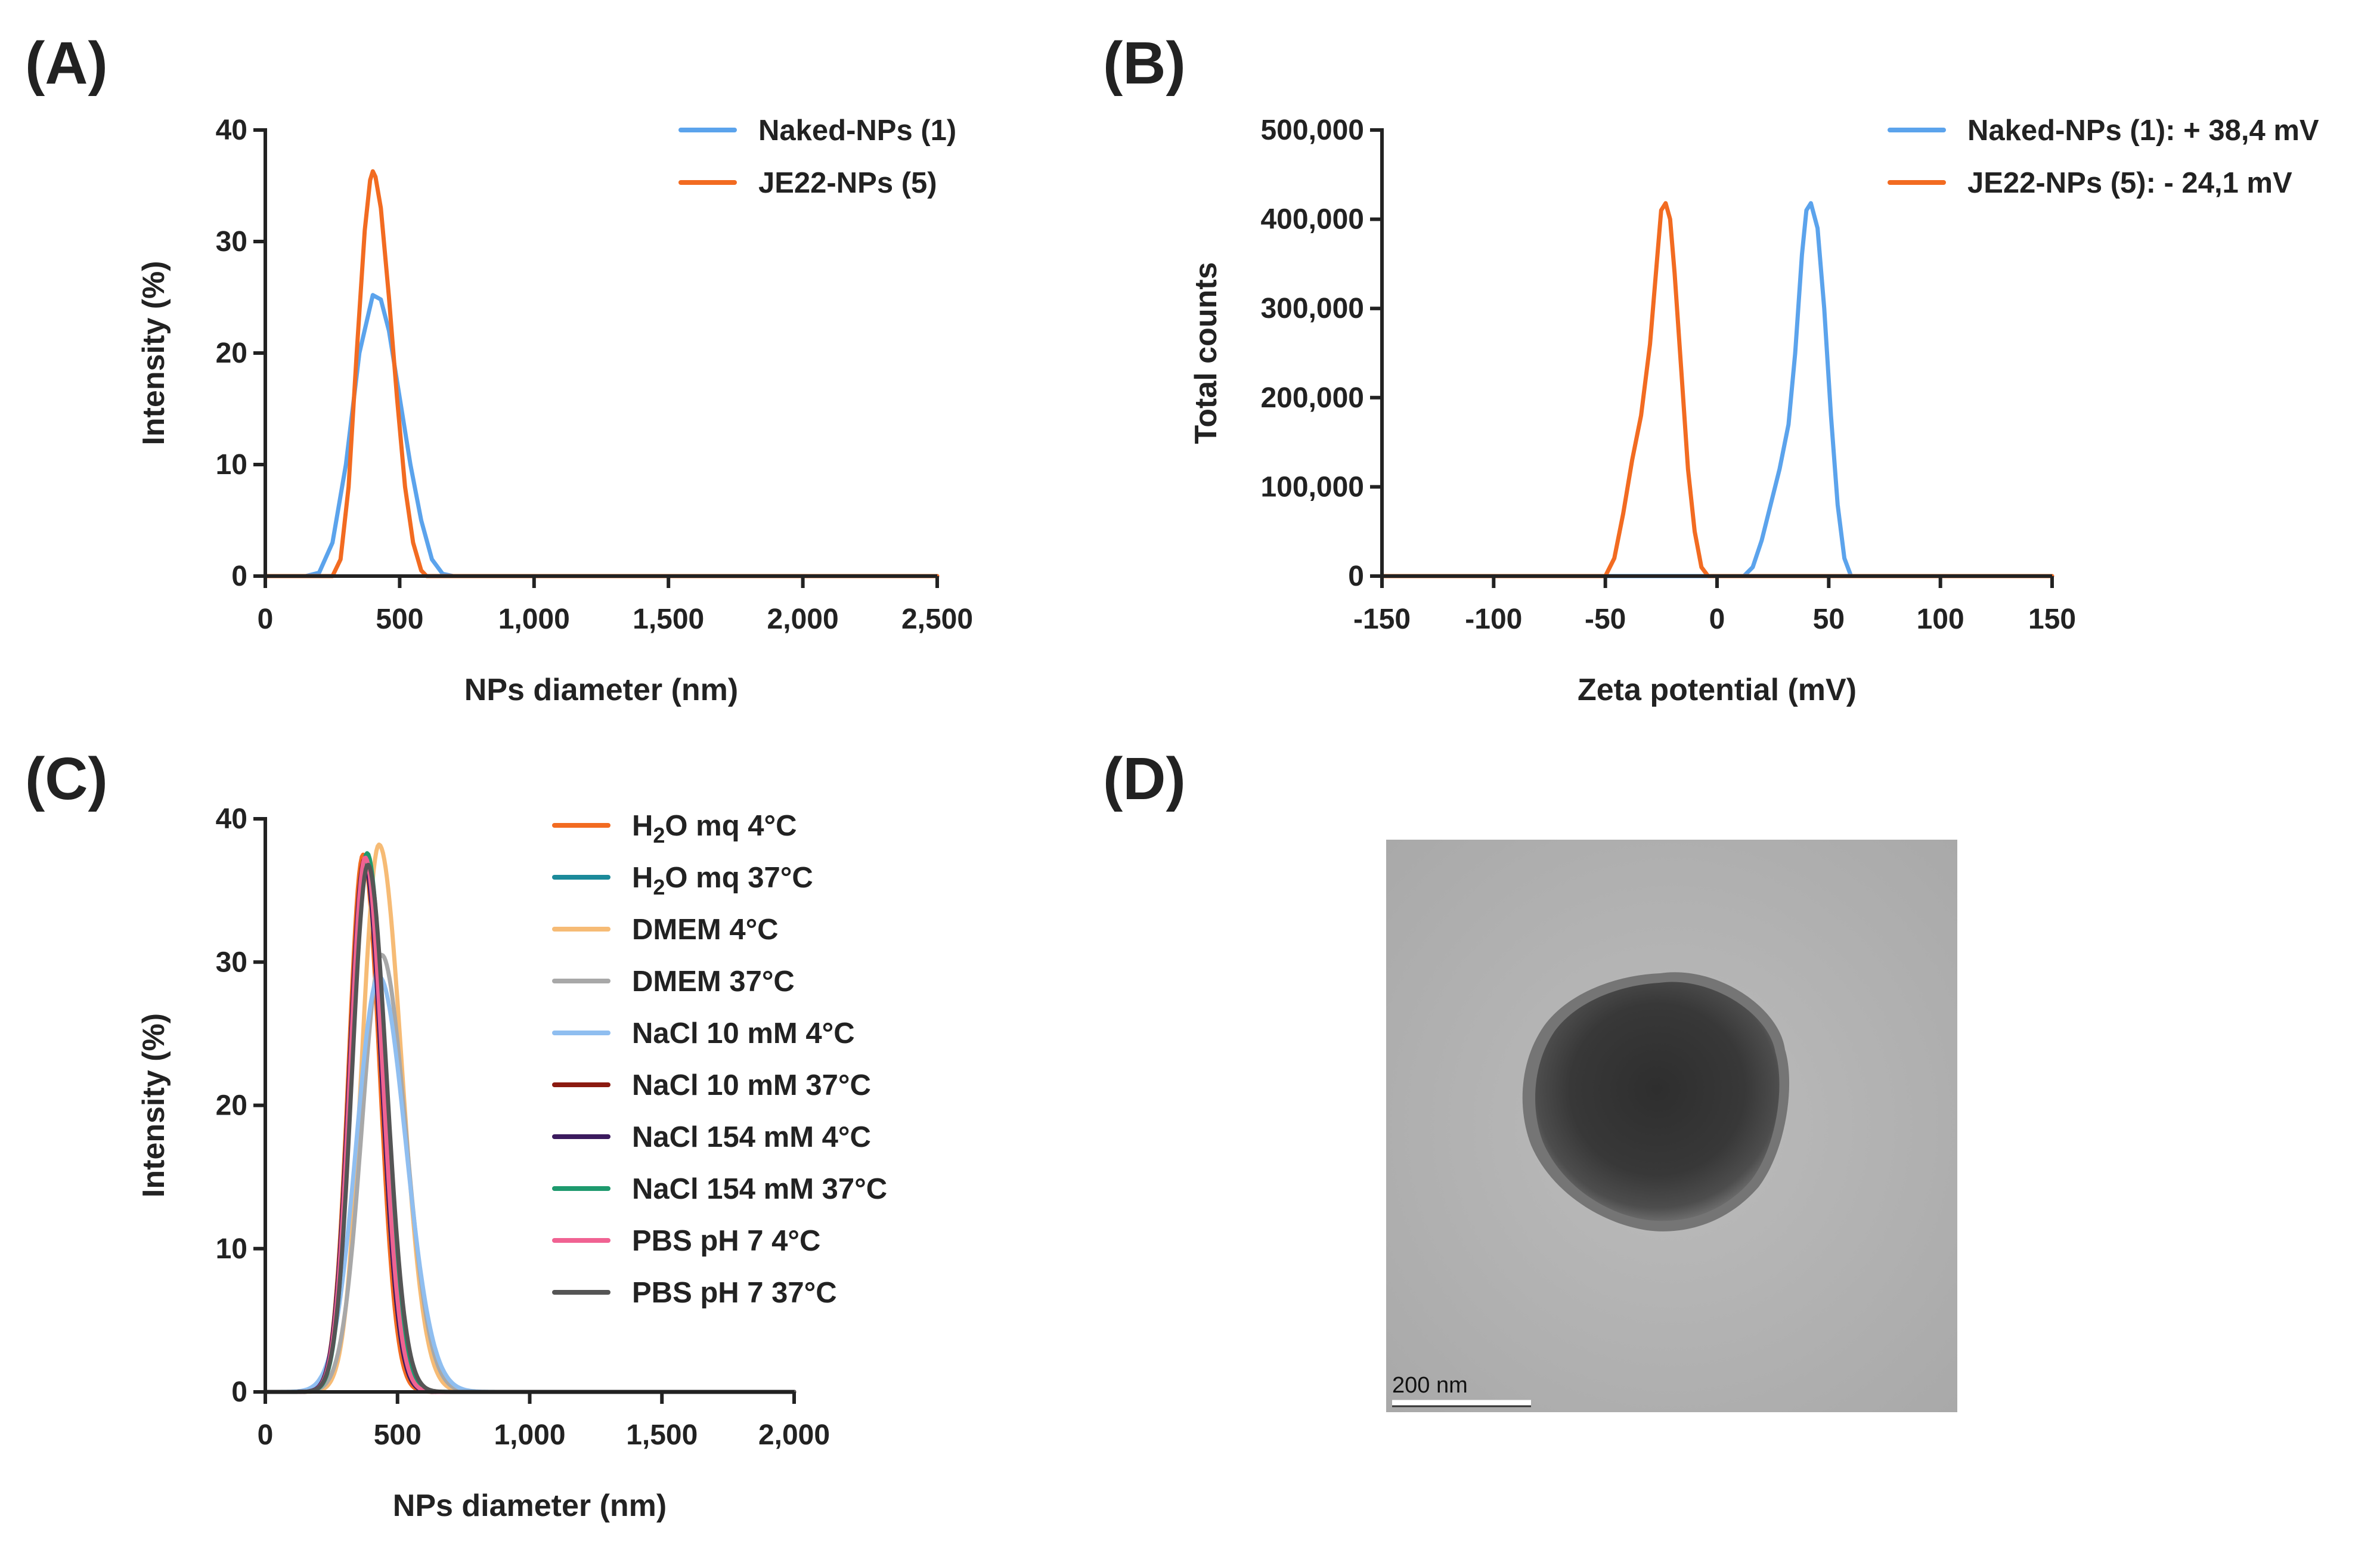  Describe the element at coordinates (266, 619) in the screenshot. I see `chart-a-x-tick-label: 0` at that location.